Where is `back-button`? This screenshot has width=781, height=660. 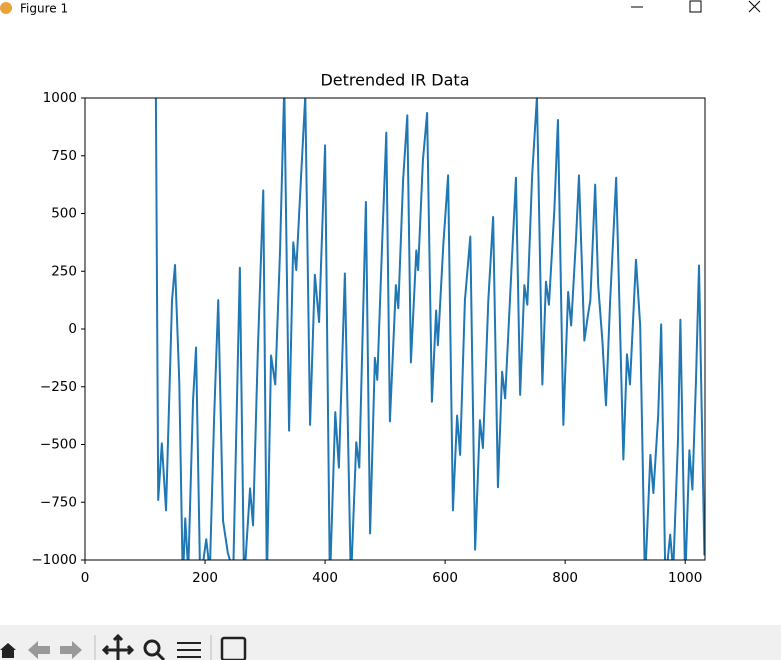 back-button is located at coordinates (39, 650).